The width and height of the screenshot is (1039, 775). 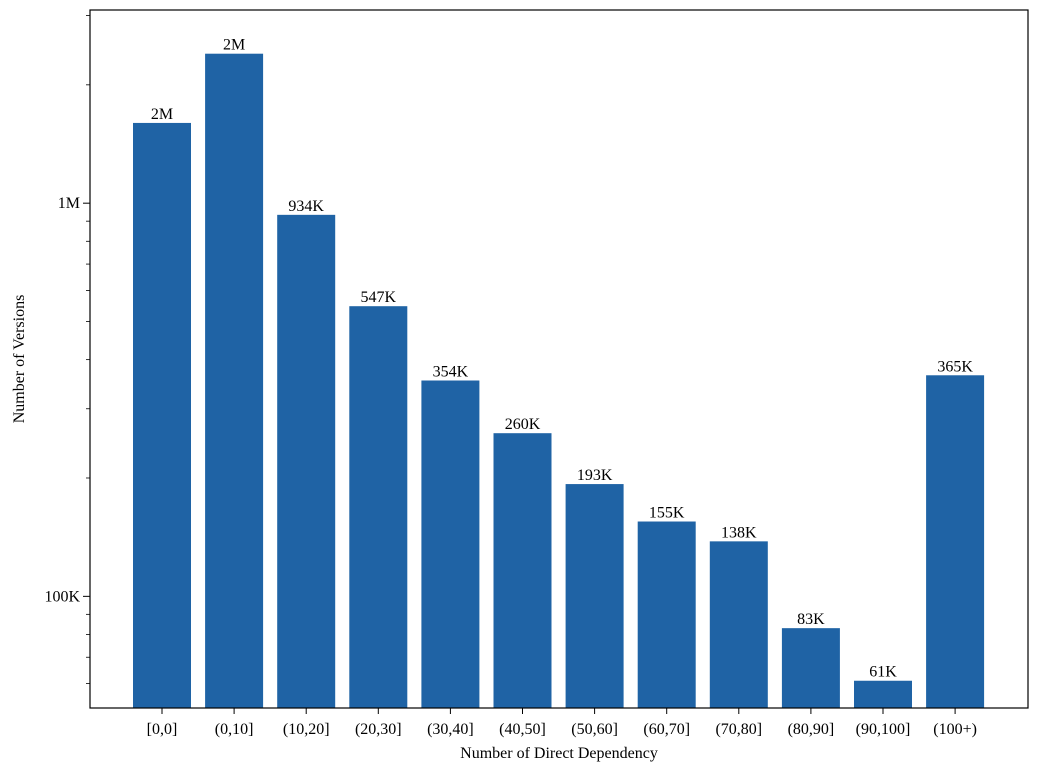 I want to click on x-tick-label: (20,30], so click(x=378, y=729).